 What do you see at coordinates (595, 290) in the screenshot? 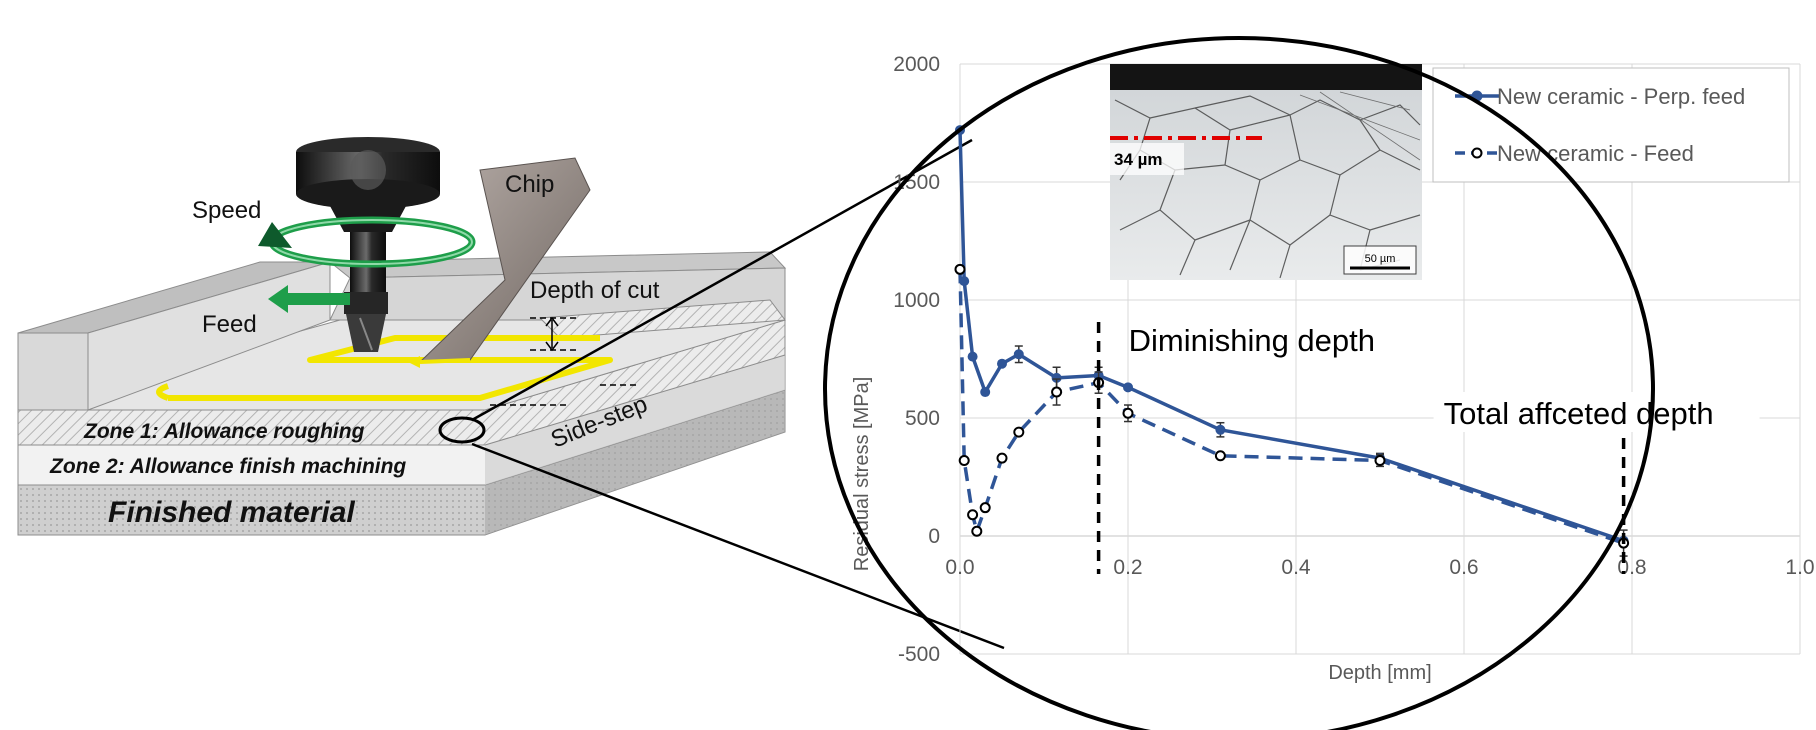
I see `depth-of-cut-label: Depth of cut` at bounding box center [595, 290].